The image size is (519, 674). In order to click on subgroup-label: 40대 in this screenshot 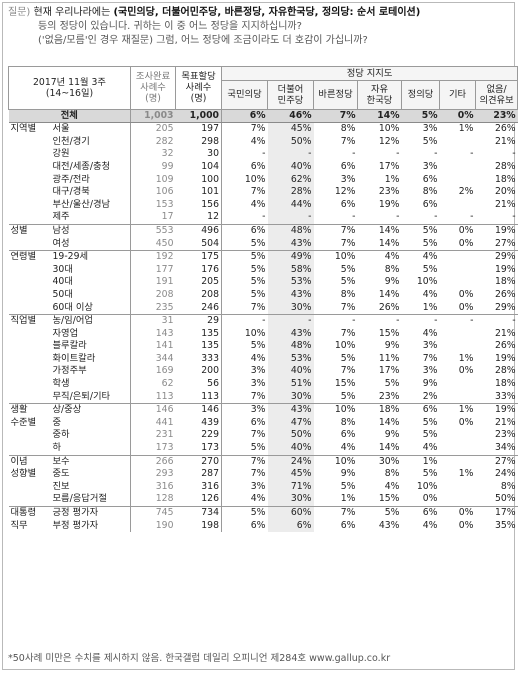, I will do `click(62, 282)`.